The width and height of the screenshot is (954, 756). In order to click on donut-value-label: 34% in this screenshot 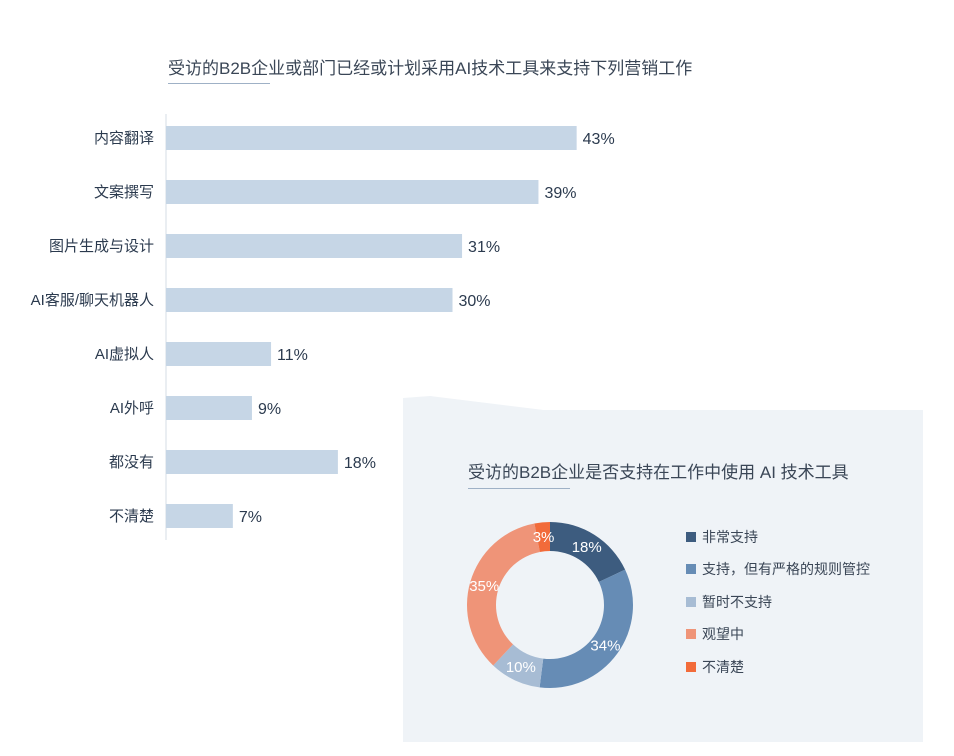, I will do `click(605, 645)`.